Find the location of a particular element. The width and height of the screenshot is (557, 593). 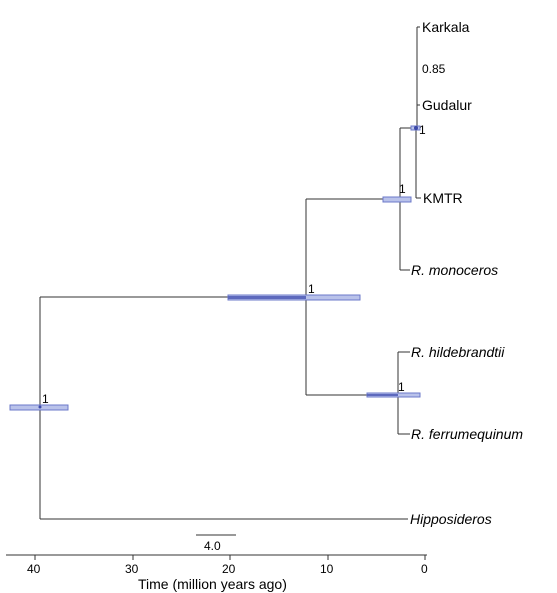

taxon-monoceros: R. monoceros is located at coordinates (454, 270).